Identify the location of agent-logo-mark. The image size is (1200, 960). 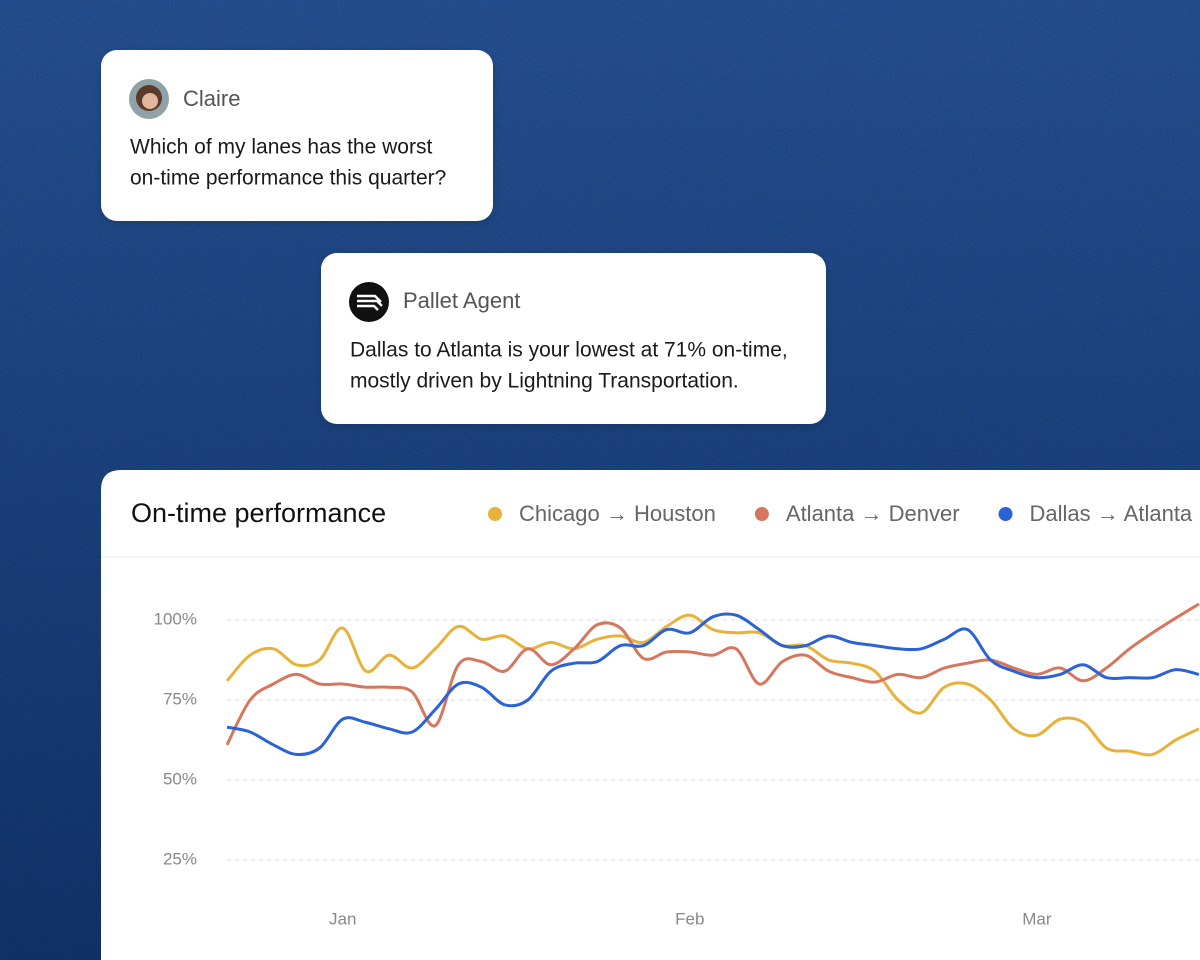
(370, 302).